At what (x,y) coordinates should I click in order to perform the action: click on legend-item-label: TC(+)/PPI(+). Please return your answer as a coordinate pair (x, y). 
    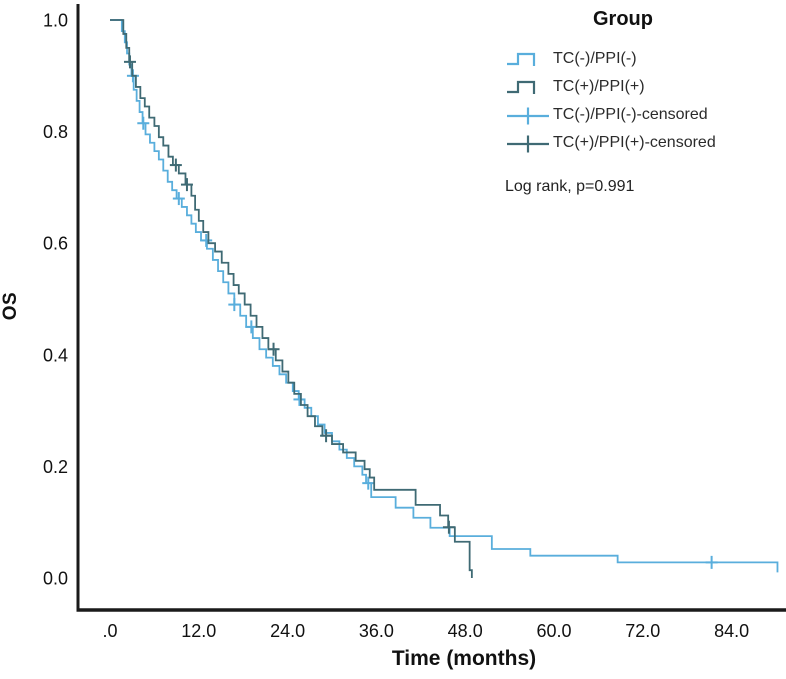
    Looking at the image, I should click on (599, 86).